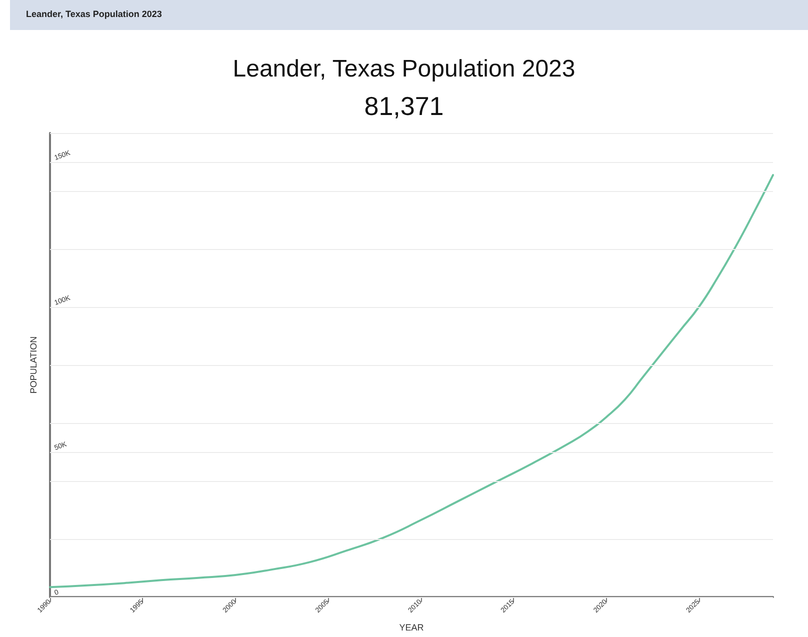 This screenshot has height=637, width=808. I want to click on y-axis-title: POPULATION, so click(33, 365).